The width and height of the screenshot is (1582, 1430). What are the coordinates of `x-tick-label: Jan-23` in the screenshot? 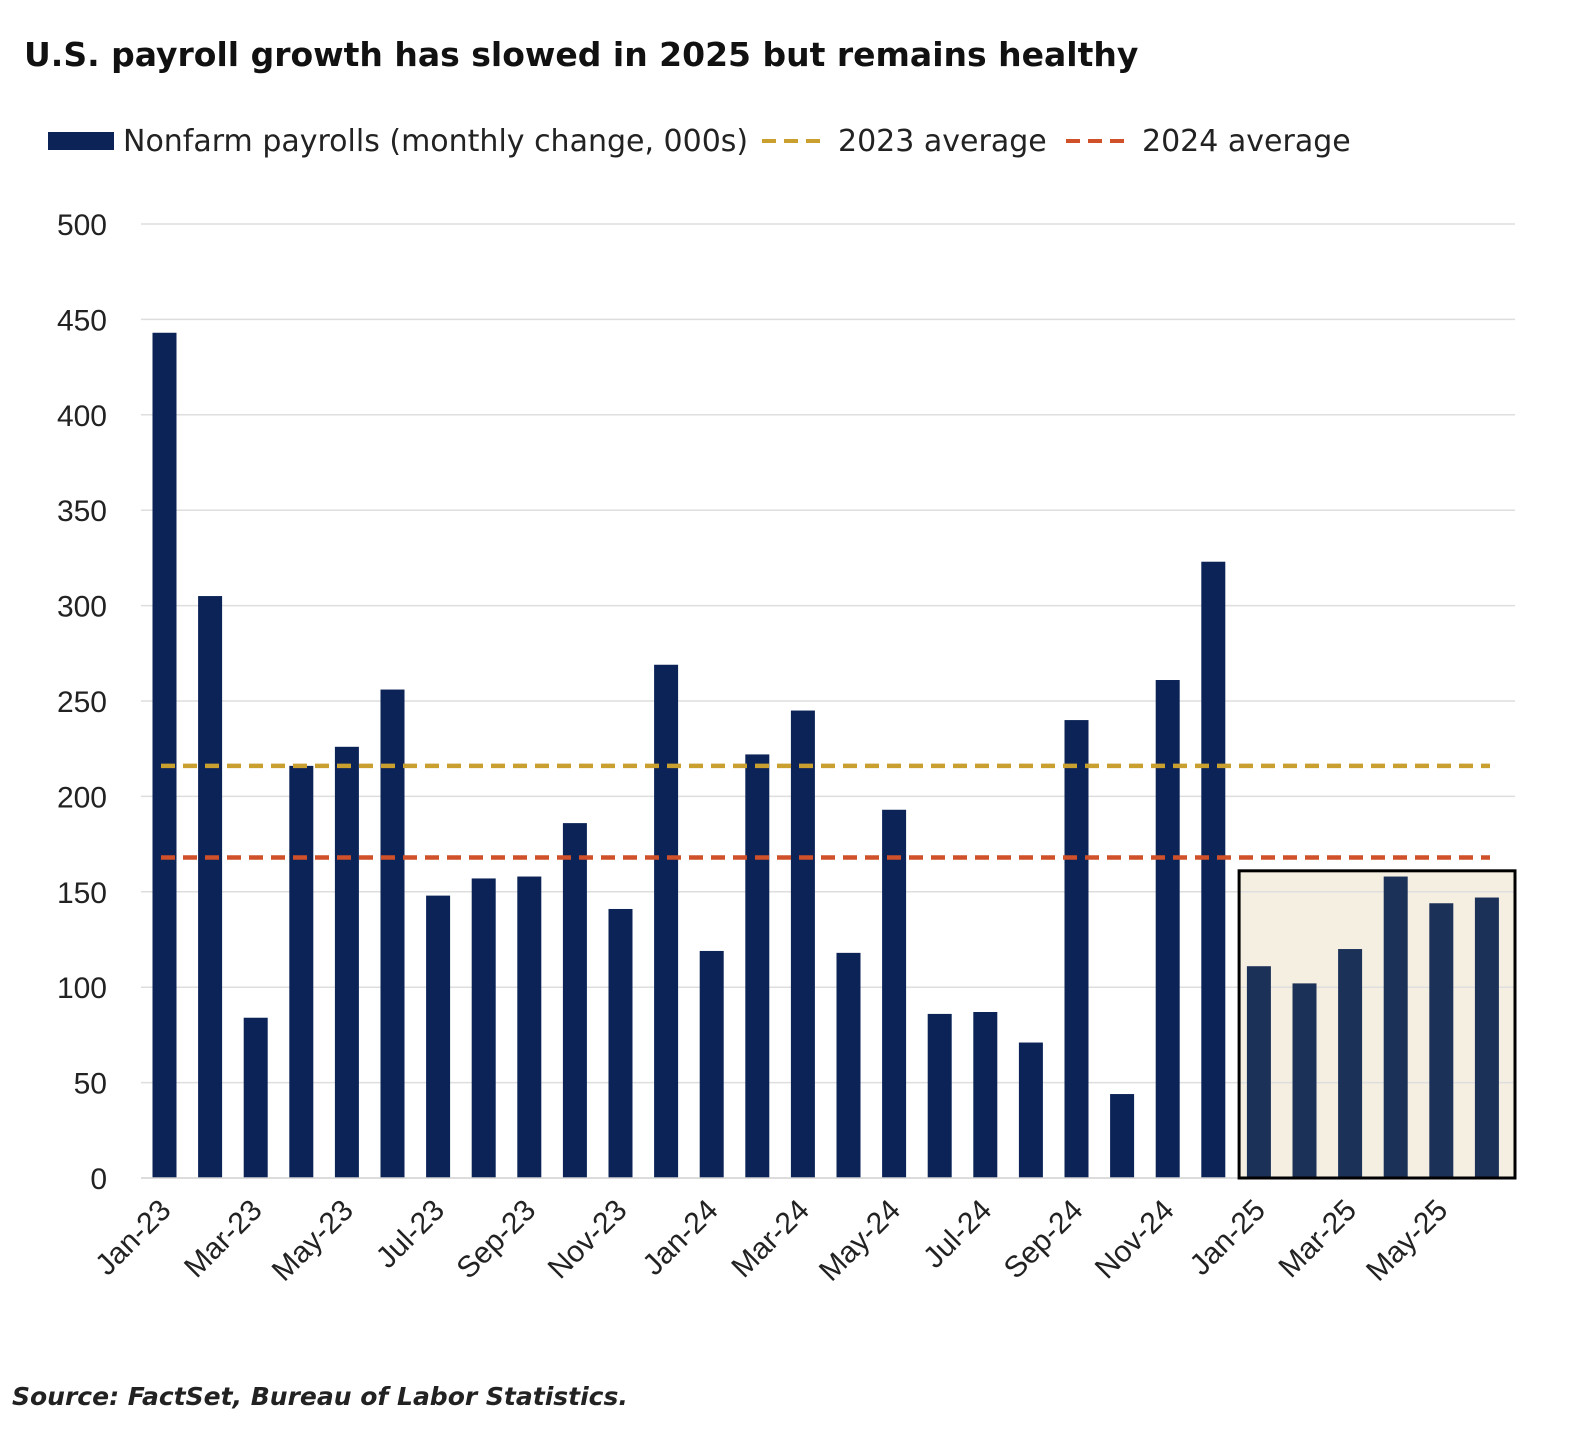 It's located at (133, 1238).